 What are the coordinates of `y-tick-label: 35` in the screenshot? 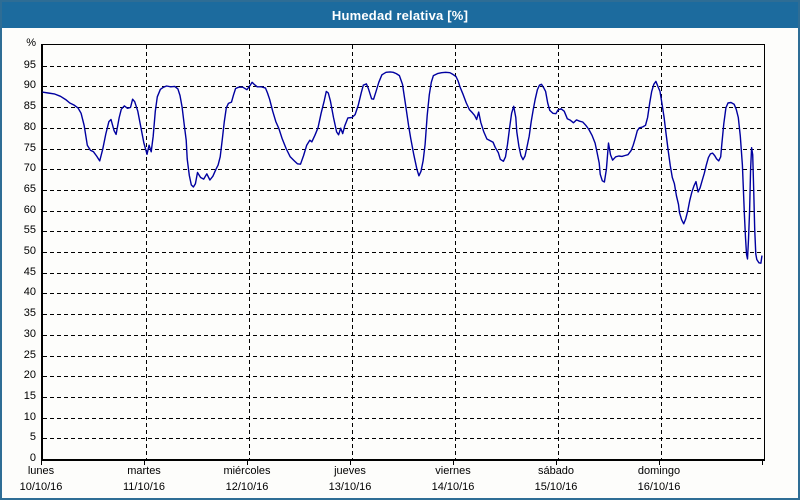 It's located at (29, 313).